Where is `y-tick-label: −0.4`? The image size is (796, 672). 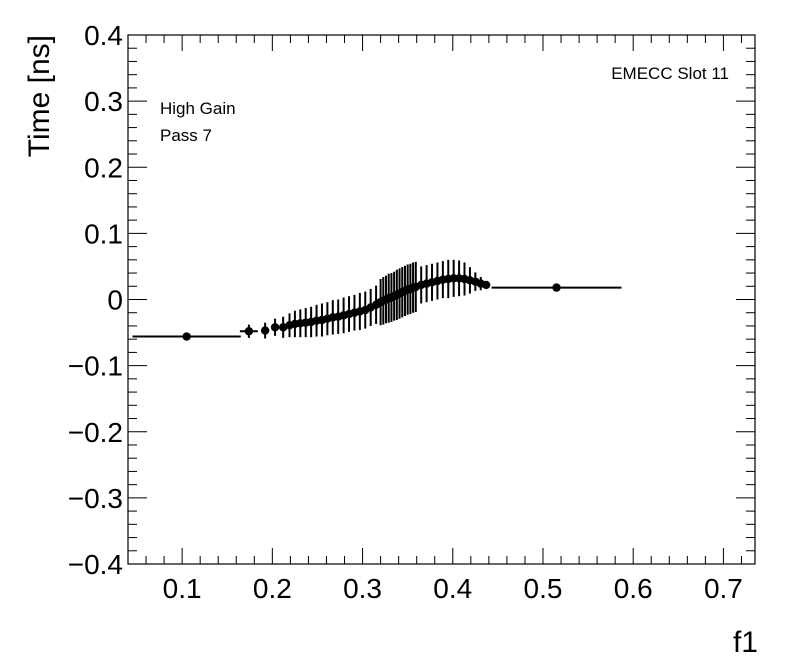 y-tick-label: −0.4 is located at coordinates (95, 564).